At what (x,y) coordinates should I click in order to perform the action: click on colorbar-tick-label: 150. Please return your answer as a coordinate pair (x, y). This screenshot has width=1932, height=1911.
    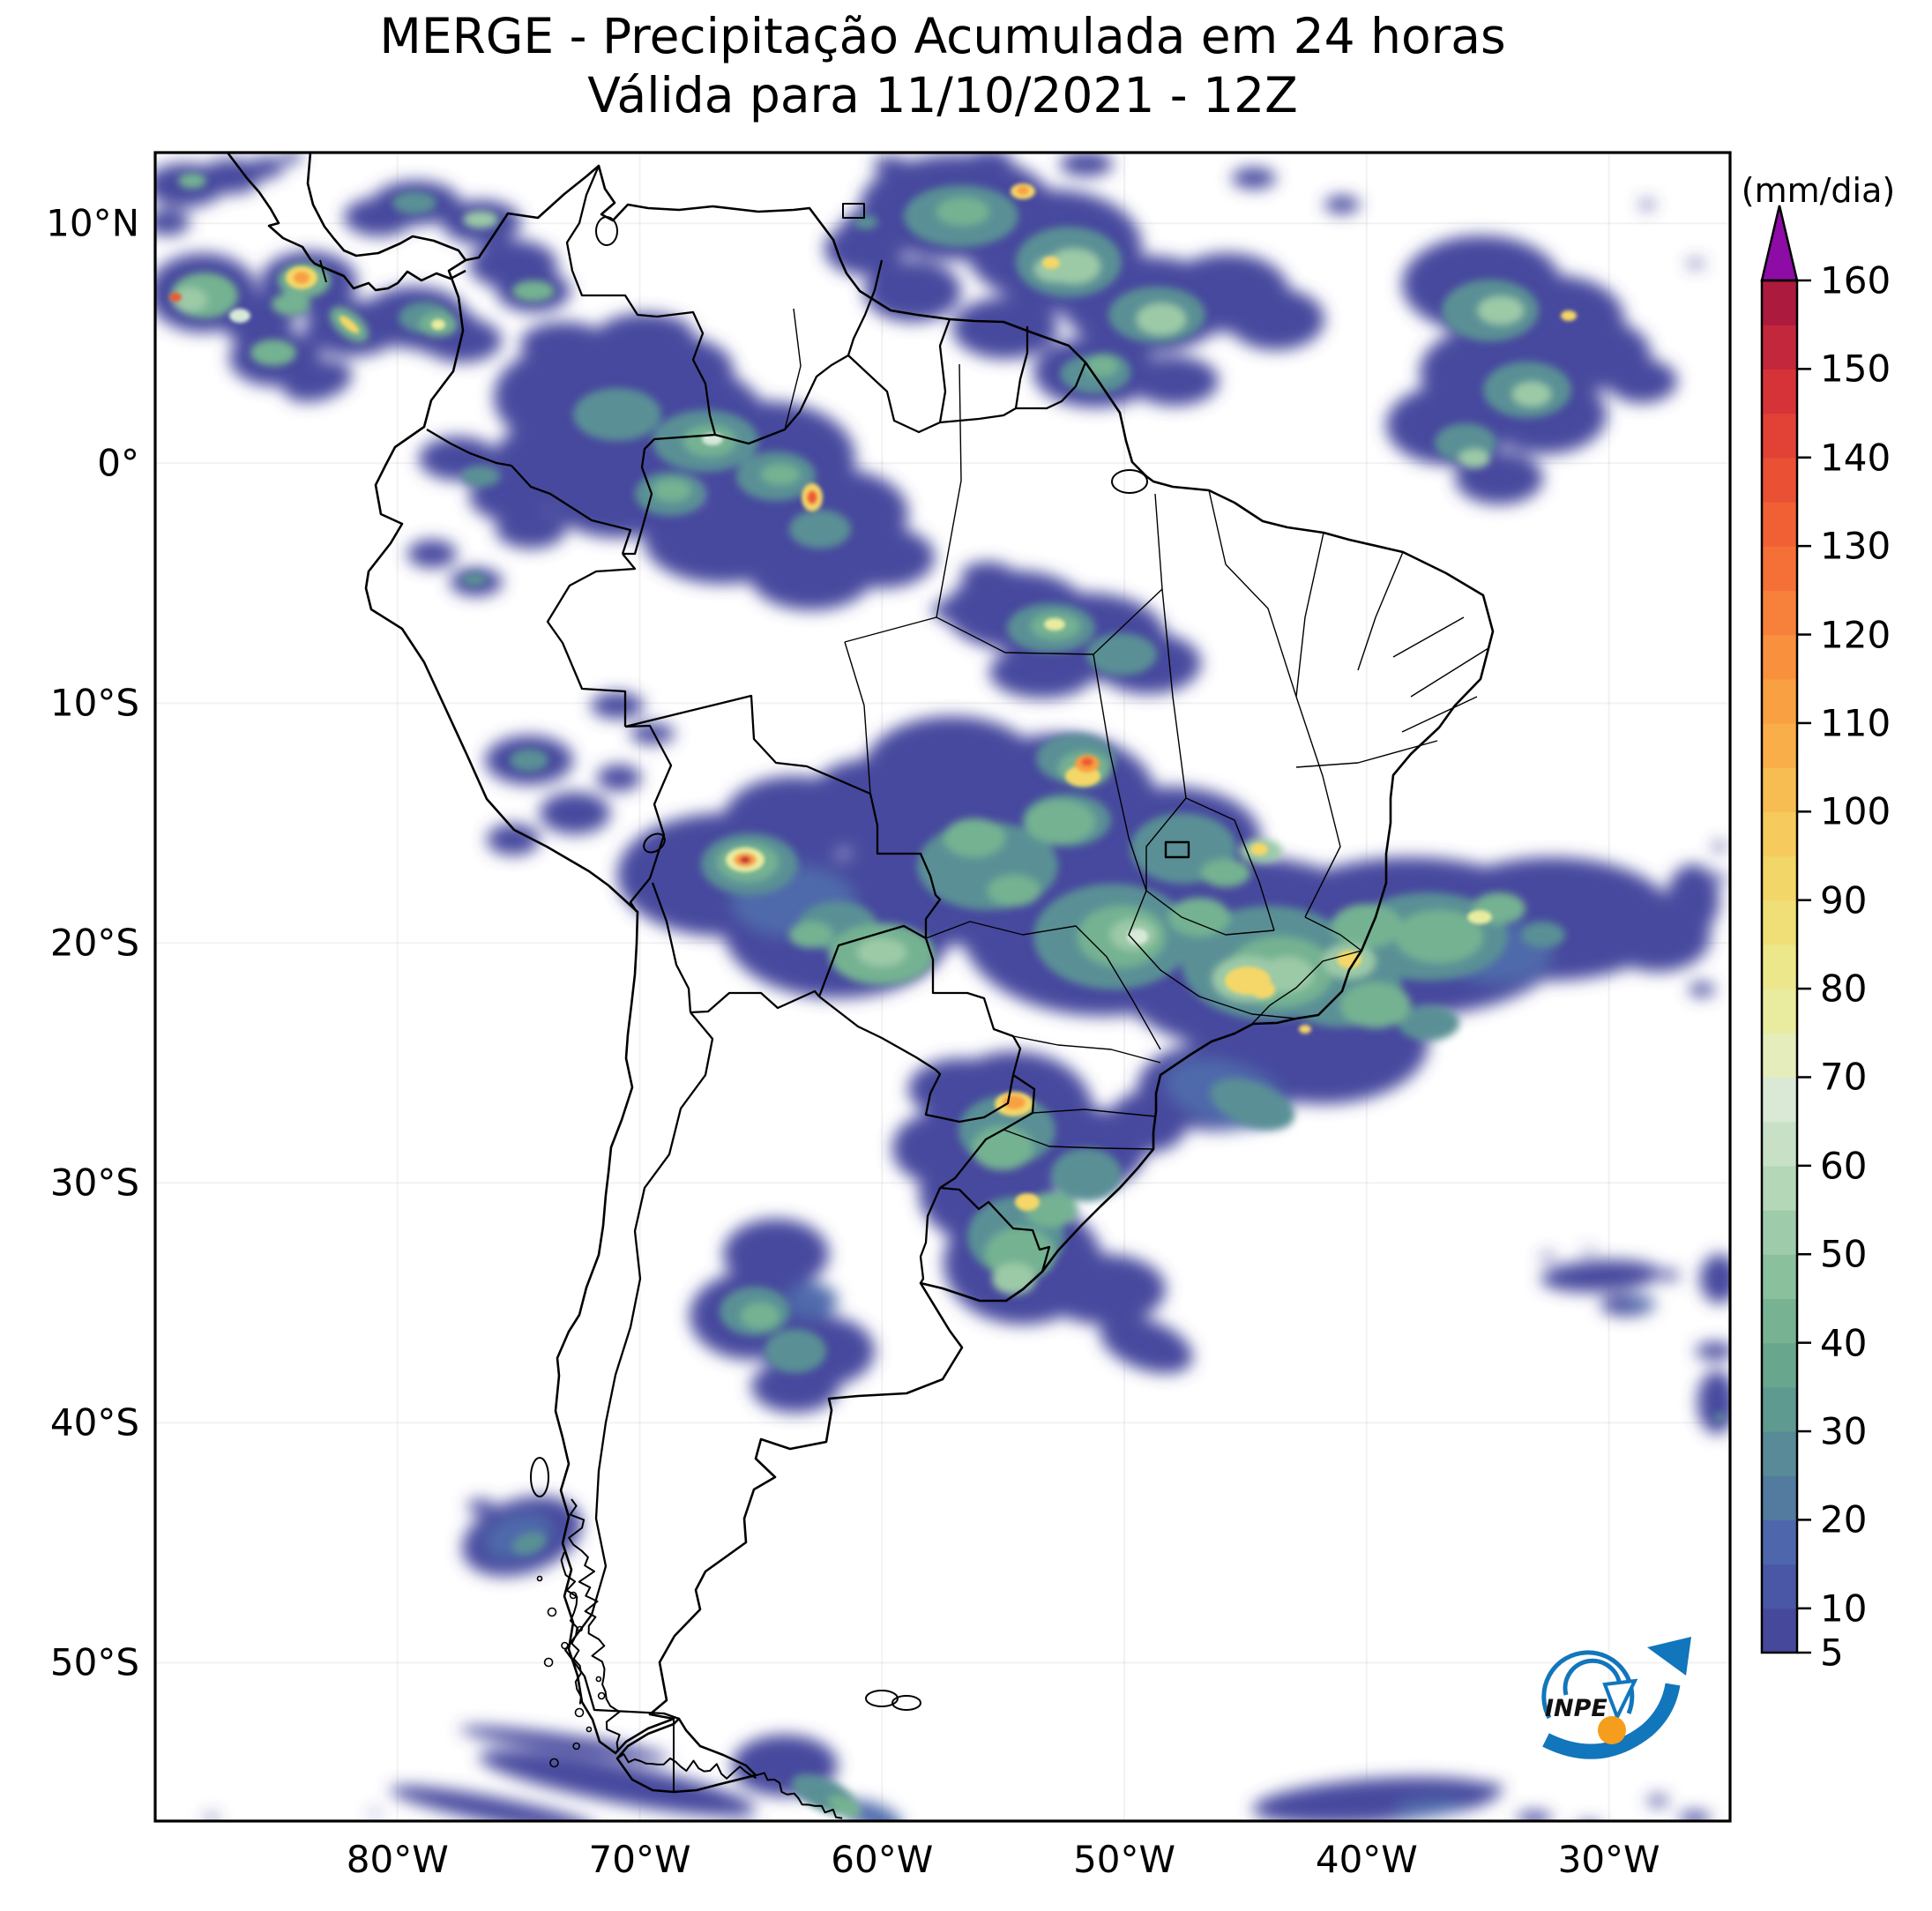
    Looking at the image, I should click on (1855, 369).